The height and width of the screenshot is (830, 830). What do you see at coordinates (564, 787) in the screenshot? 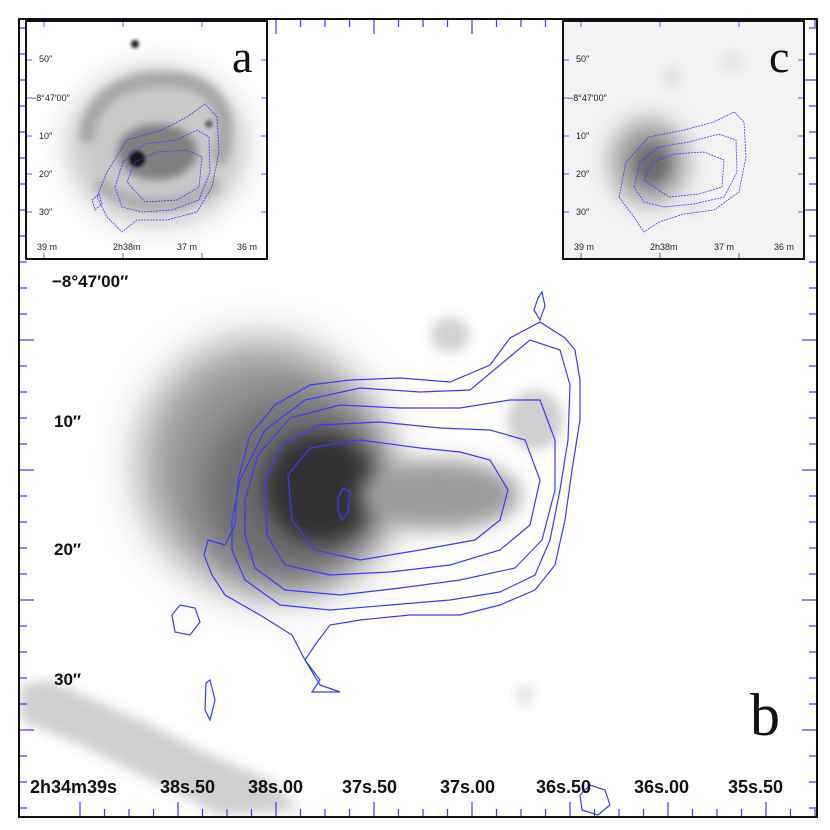
I see `main-x-tick-label: 36s.50` at bounding box center [564, 787].